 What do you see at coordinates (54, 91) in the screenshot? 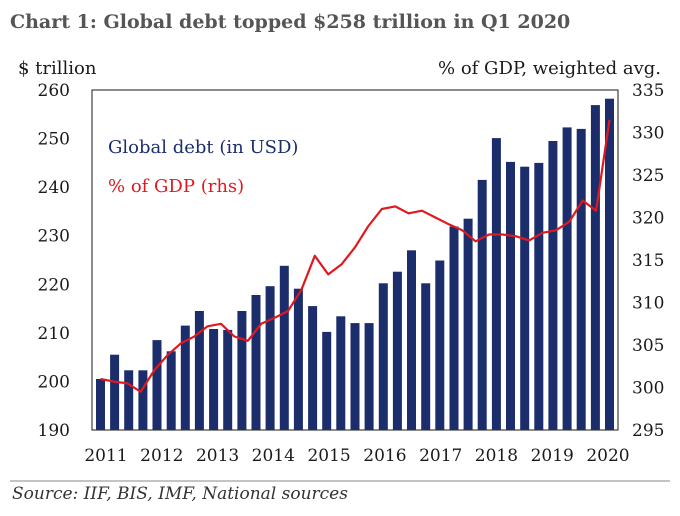
I see `left-tick-label: 260` at bounding box center [54, 91].